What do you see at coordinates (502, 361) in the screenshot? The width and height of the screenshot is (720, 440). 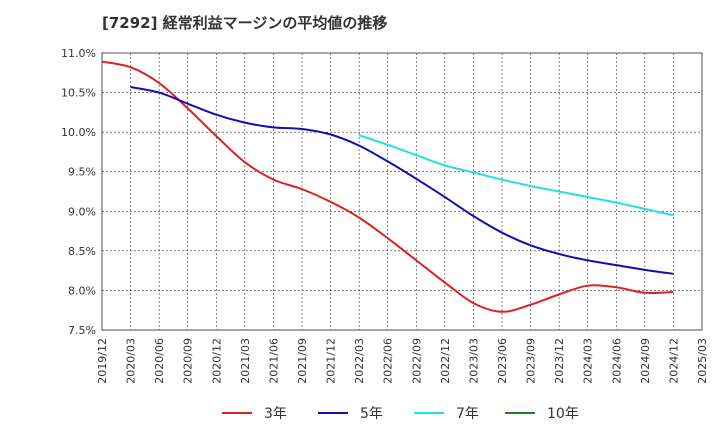 I see `x-tick-label: 2023/06` at bounding box center [502, 361].